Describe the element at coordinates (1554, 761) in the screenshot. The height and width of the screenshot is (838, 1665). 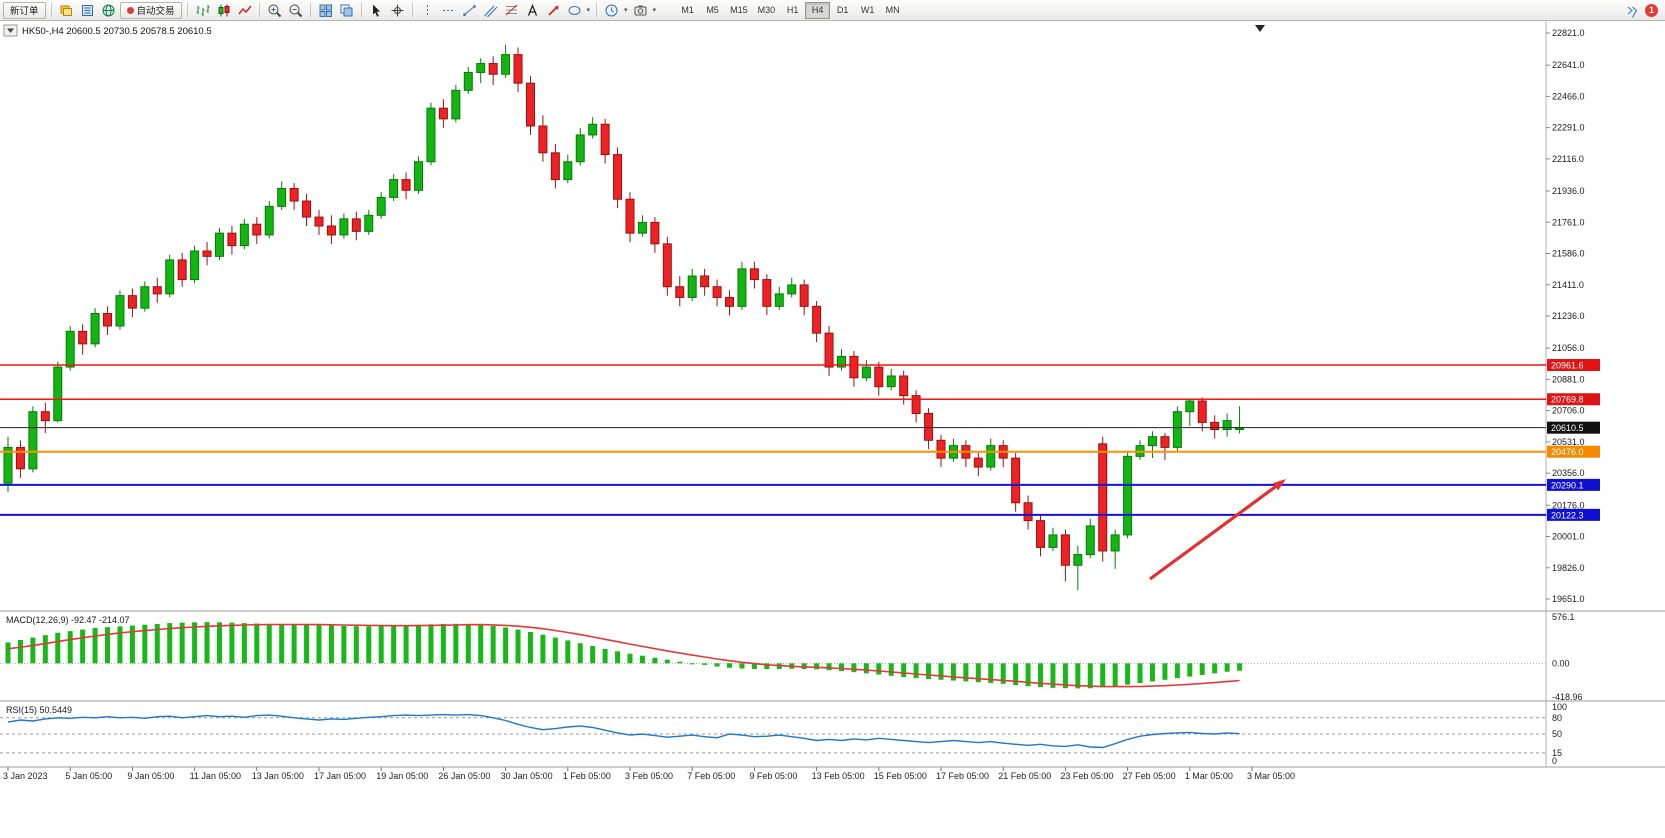
I see `rsi-axis-label: 0` at that location.